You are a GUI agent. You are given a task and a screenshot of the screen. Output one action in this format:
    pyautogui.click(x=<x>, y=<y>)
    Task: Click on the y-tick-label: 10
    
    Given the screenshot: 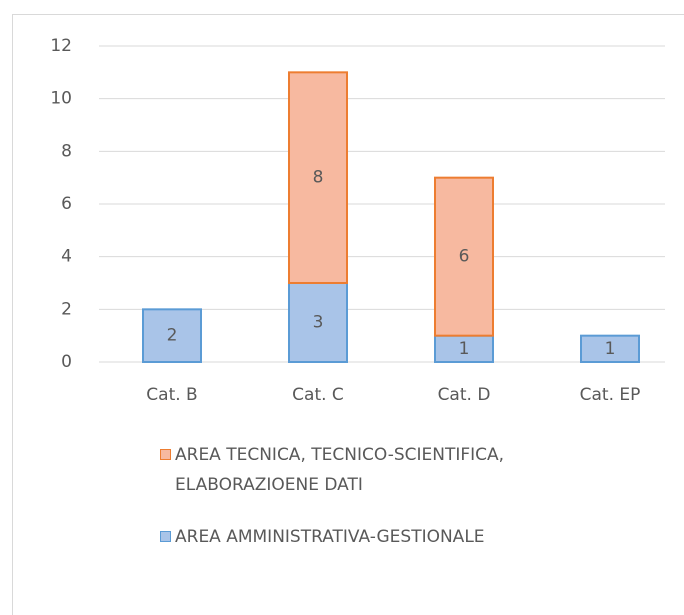 What is the action you would take?
    pyautogui.click(x=61, y=99)
    